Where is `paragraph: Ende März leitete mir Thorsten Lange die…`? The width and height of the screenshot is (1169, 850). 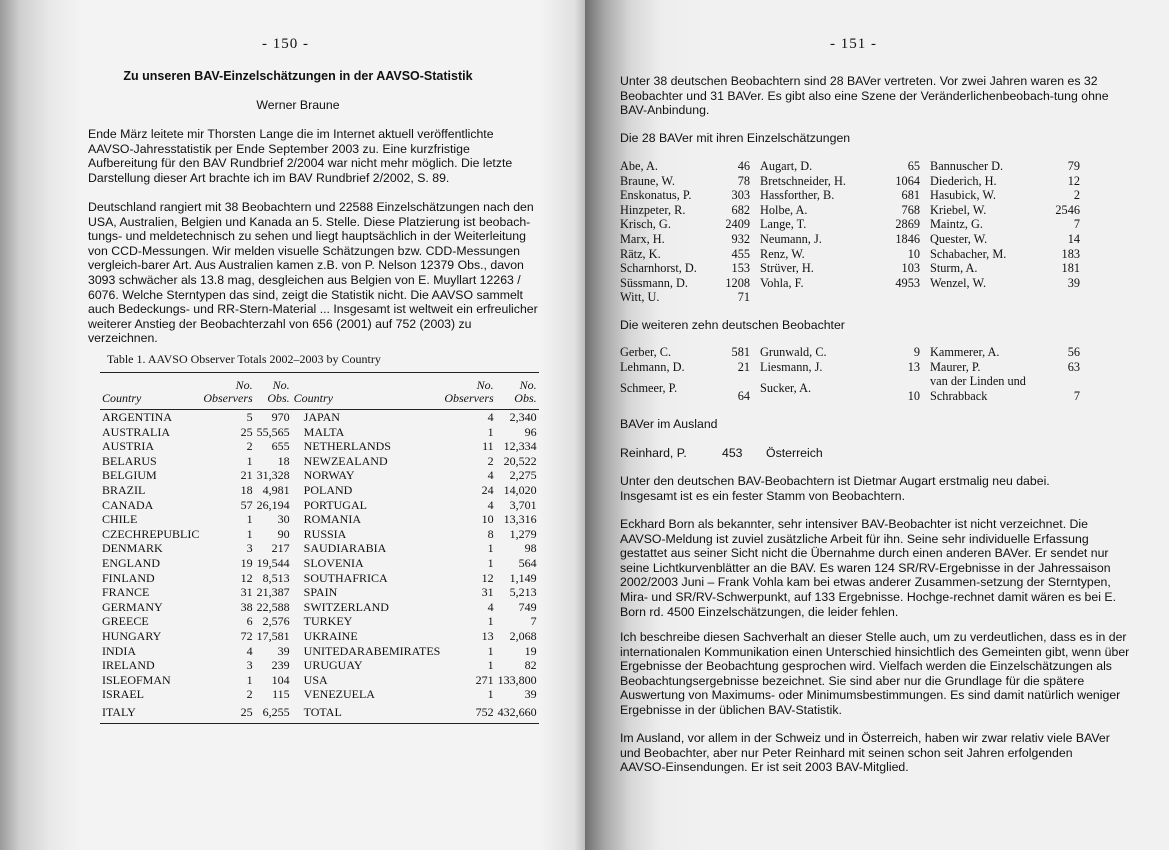
paragraph: Ende März leitete mir Thorsten Lange die… is located at coordinates (300, 156).